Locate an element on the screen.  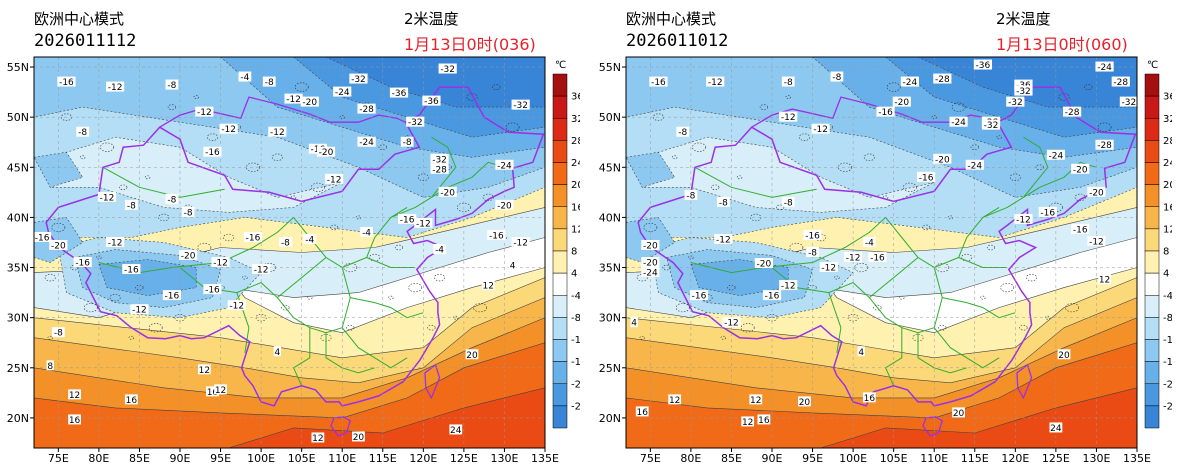
lat-tick-label: 30N is located at coordinates (610, 318).